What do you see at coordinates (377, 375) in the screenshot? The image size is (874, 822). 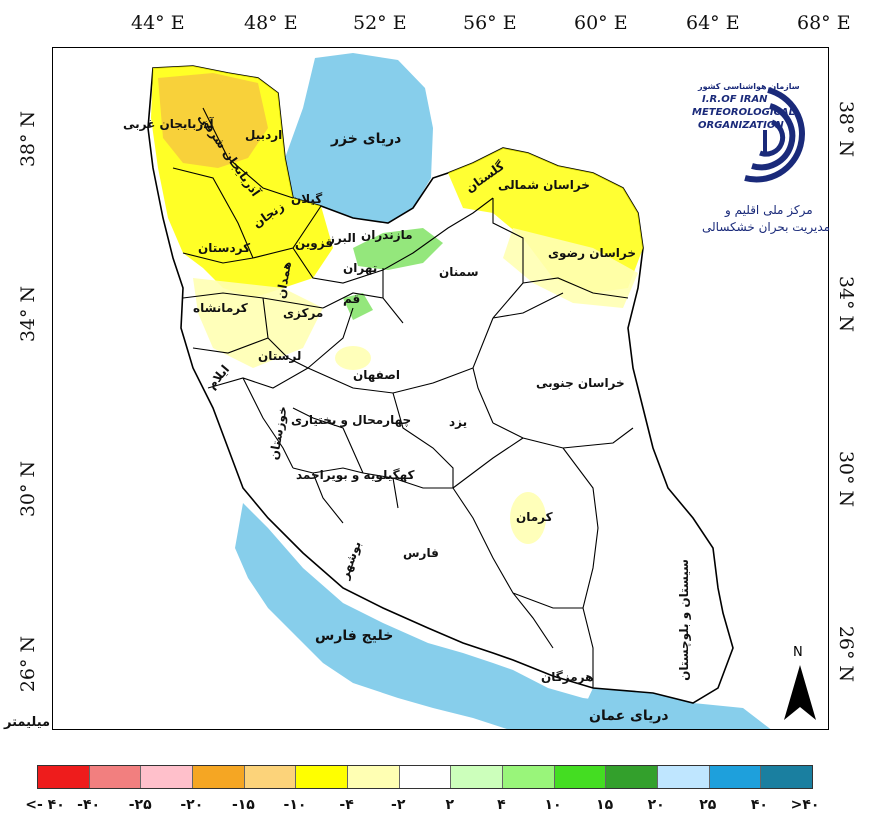 I see `label-province: اصفهان` at bounding box center [377, 375].